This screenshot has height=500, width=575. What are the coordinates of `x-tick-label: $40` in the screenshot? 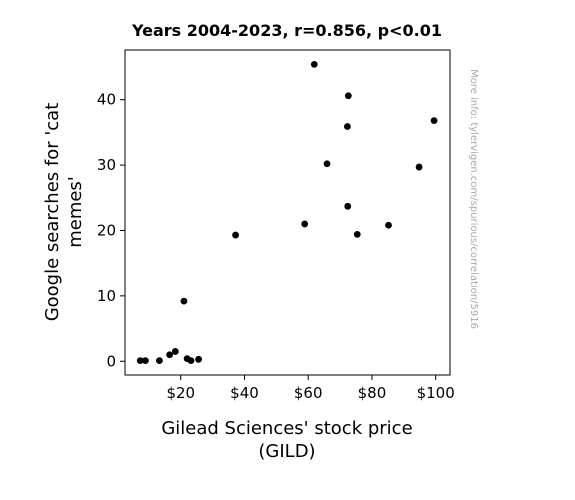 It's located at (244, 393).